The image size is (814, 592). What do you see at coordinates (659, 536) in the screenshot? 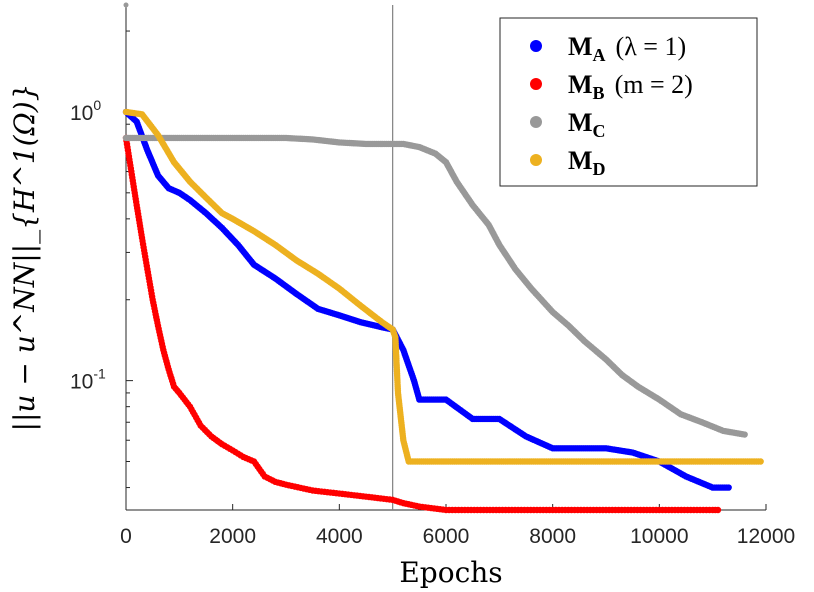
I see `x-tick-label: 10000` at bounding box center [659, 536].